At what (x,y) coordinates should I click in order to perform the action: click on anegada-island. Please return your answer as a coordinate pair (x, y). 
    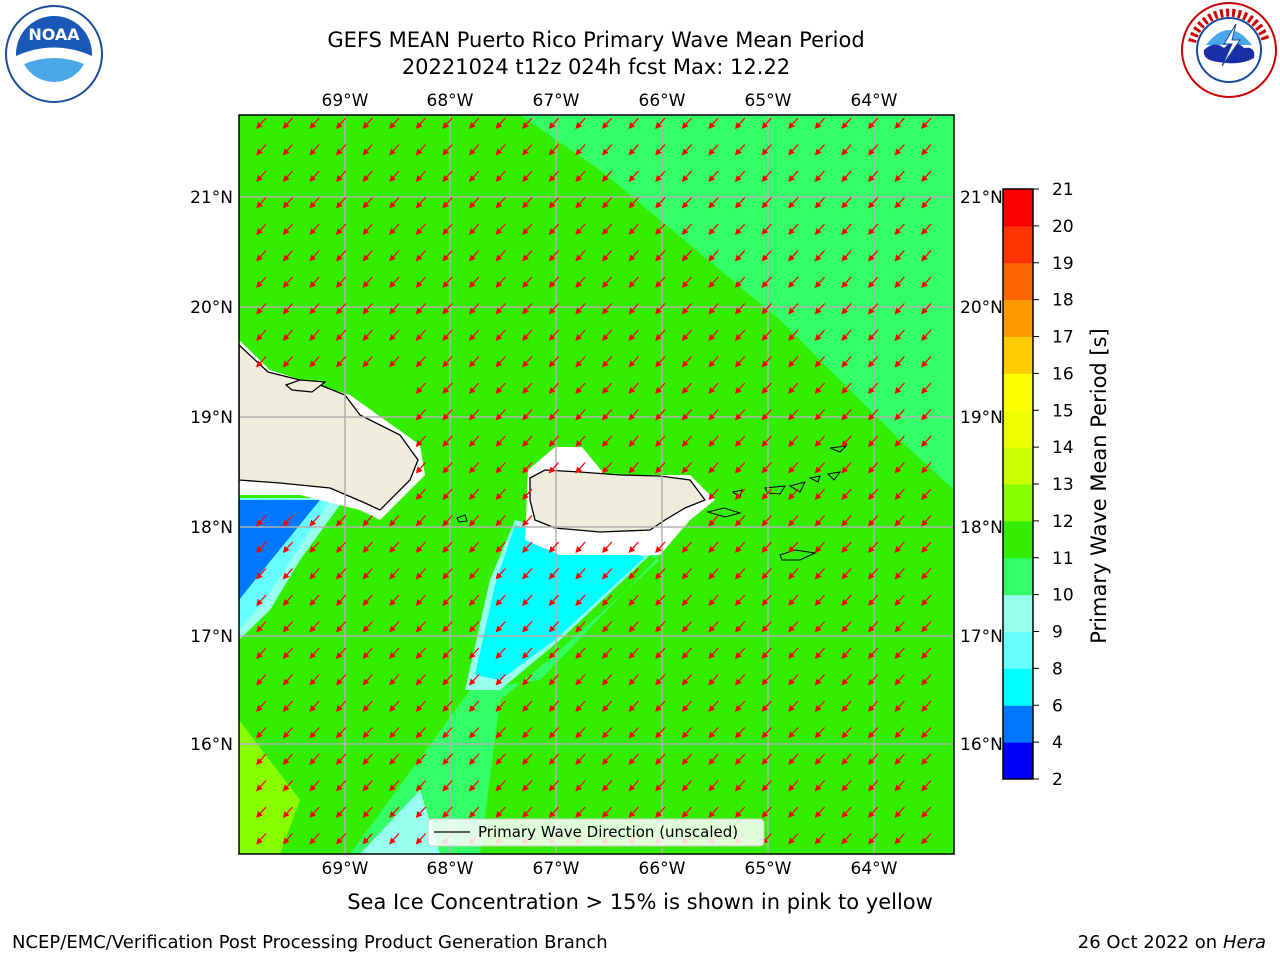
    Looking at the image, I should click on (838, 449).